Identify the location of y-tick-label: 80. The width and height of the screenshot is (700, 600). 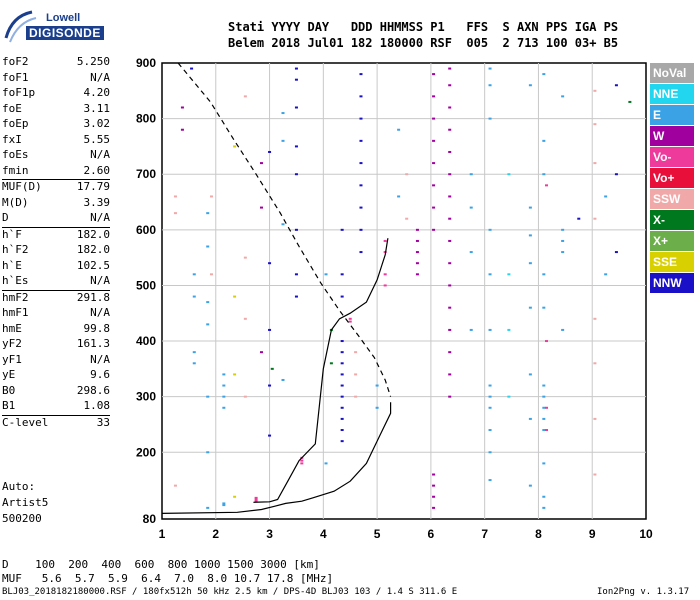
(150, 519).